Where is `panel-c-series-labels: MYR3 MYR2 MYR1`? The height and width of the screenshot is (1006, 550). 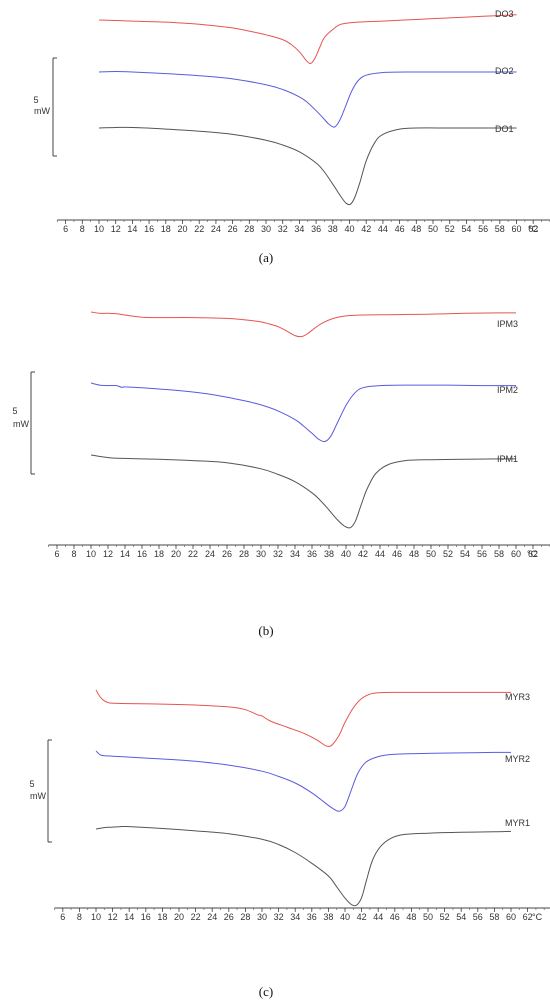 panel-c-series-labels: MYR3 MYR2 MYR1 is located at coordinates (517, 760).